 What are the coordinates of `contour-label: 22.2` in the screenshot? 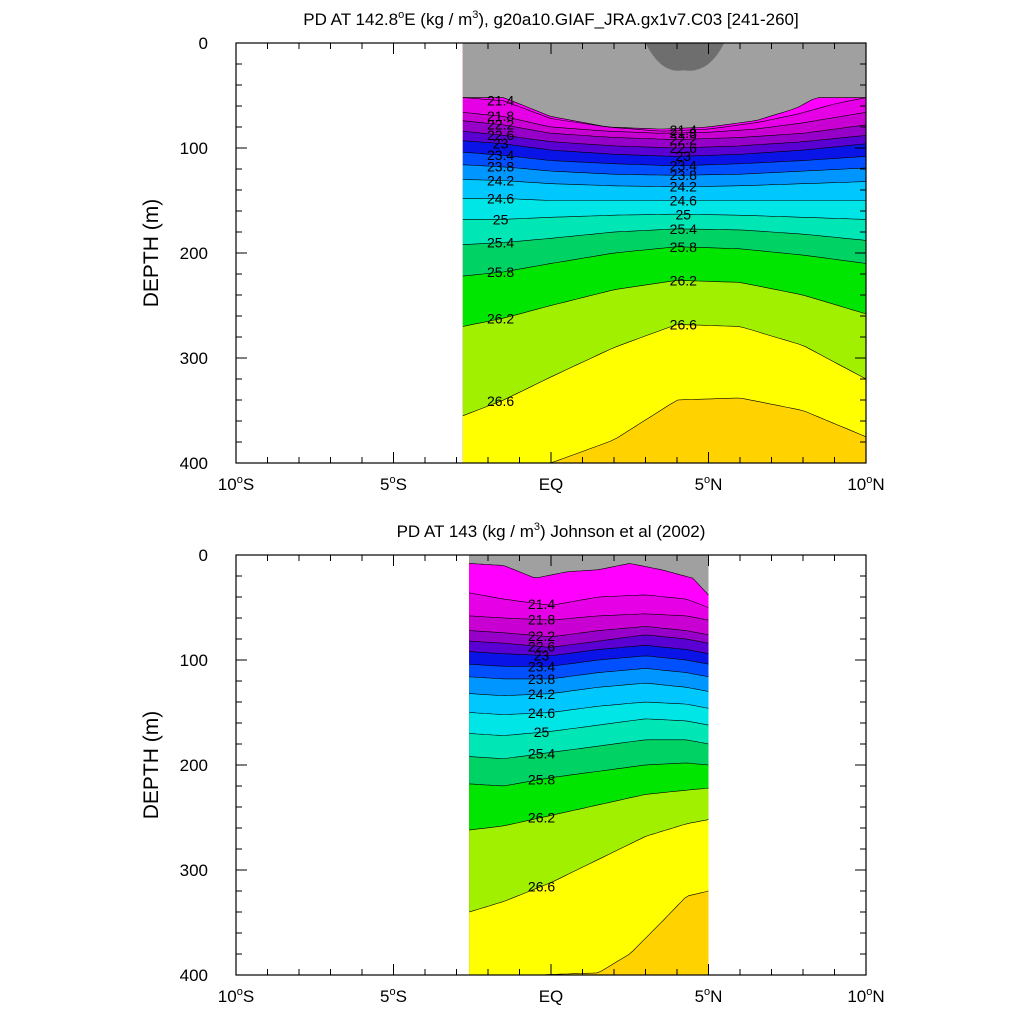 It's located at (541, 636).